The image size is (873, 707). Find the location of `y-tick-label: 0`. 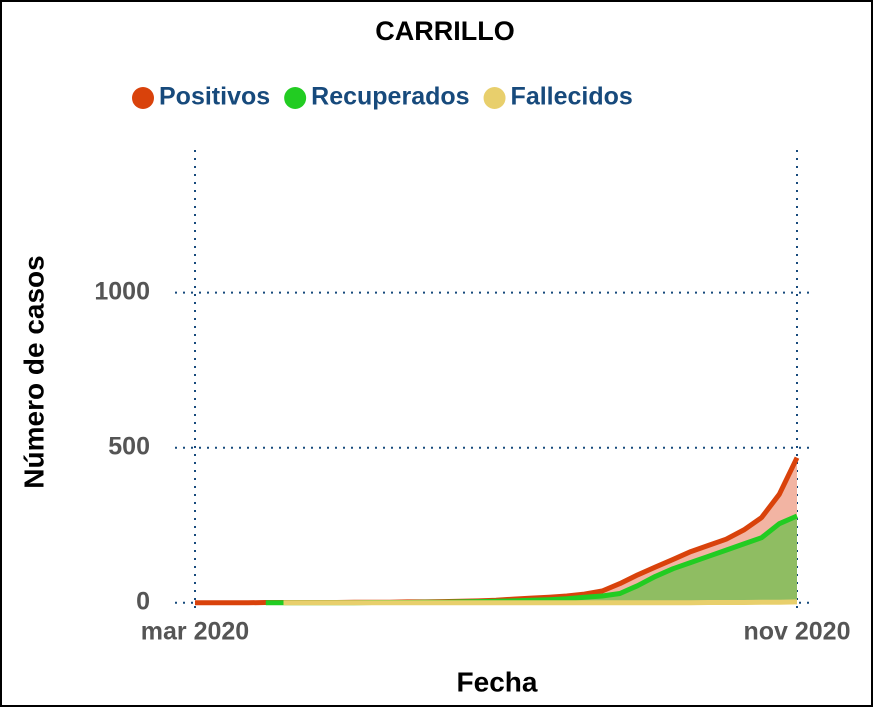

y-tick-label: 0 is located at coordinates (143, 601).